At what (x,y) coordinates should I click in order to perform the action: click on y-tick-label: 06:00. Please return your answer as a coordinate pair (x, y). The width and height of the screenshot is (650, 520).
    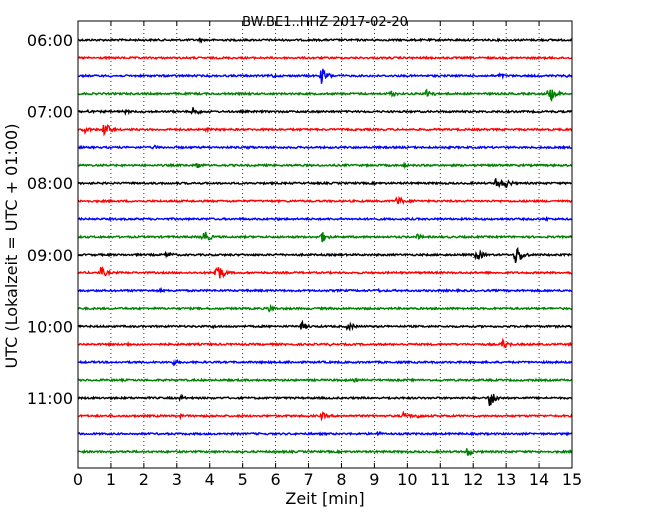
    Looking at the image, I should click on (50, 40).